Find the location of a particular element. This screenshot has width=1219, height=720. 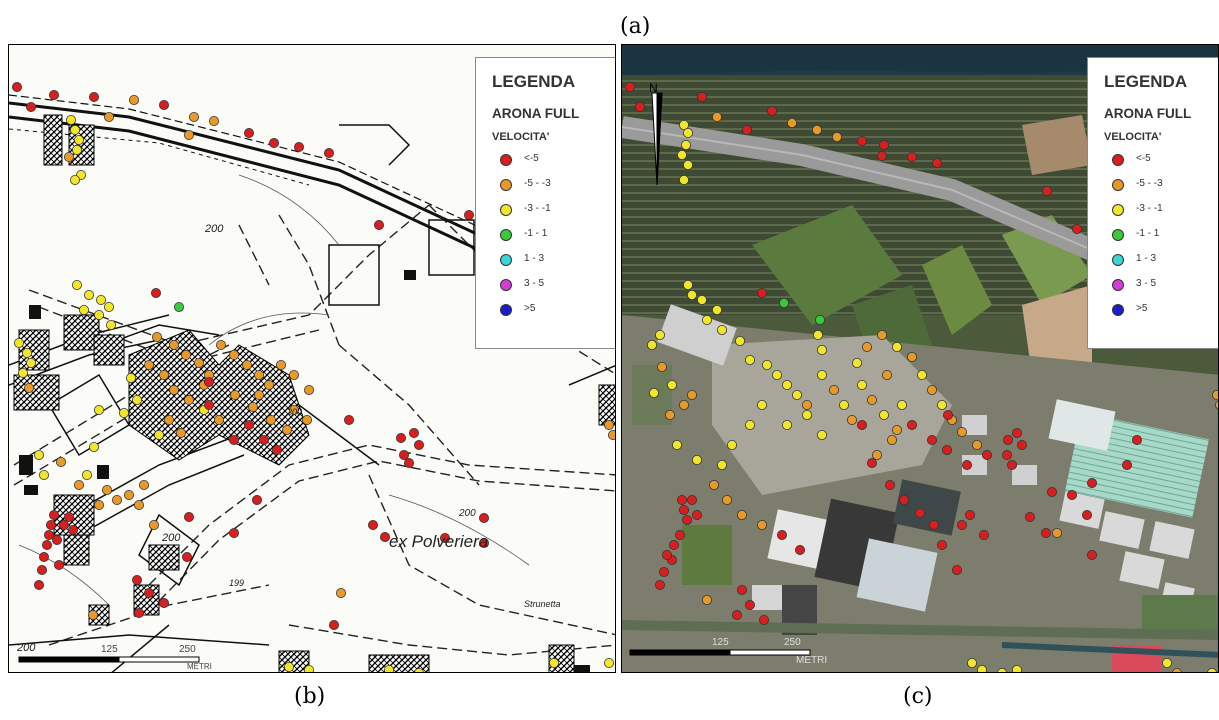

legend-variable: VELOCITA' is located at coordinates (521, 137).